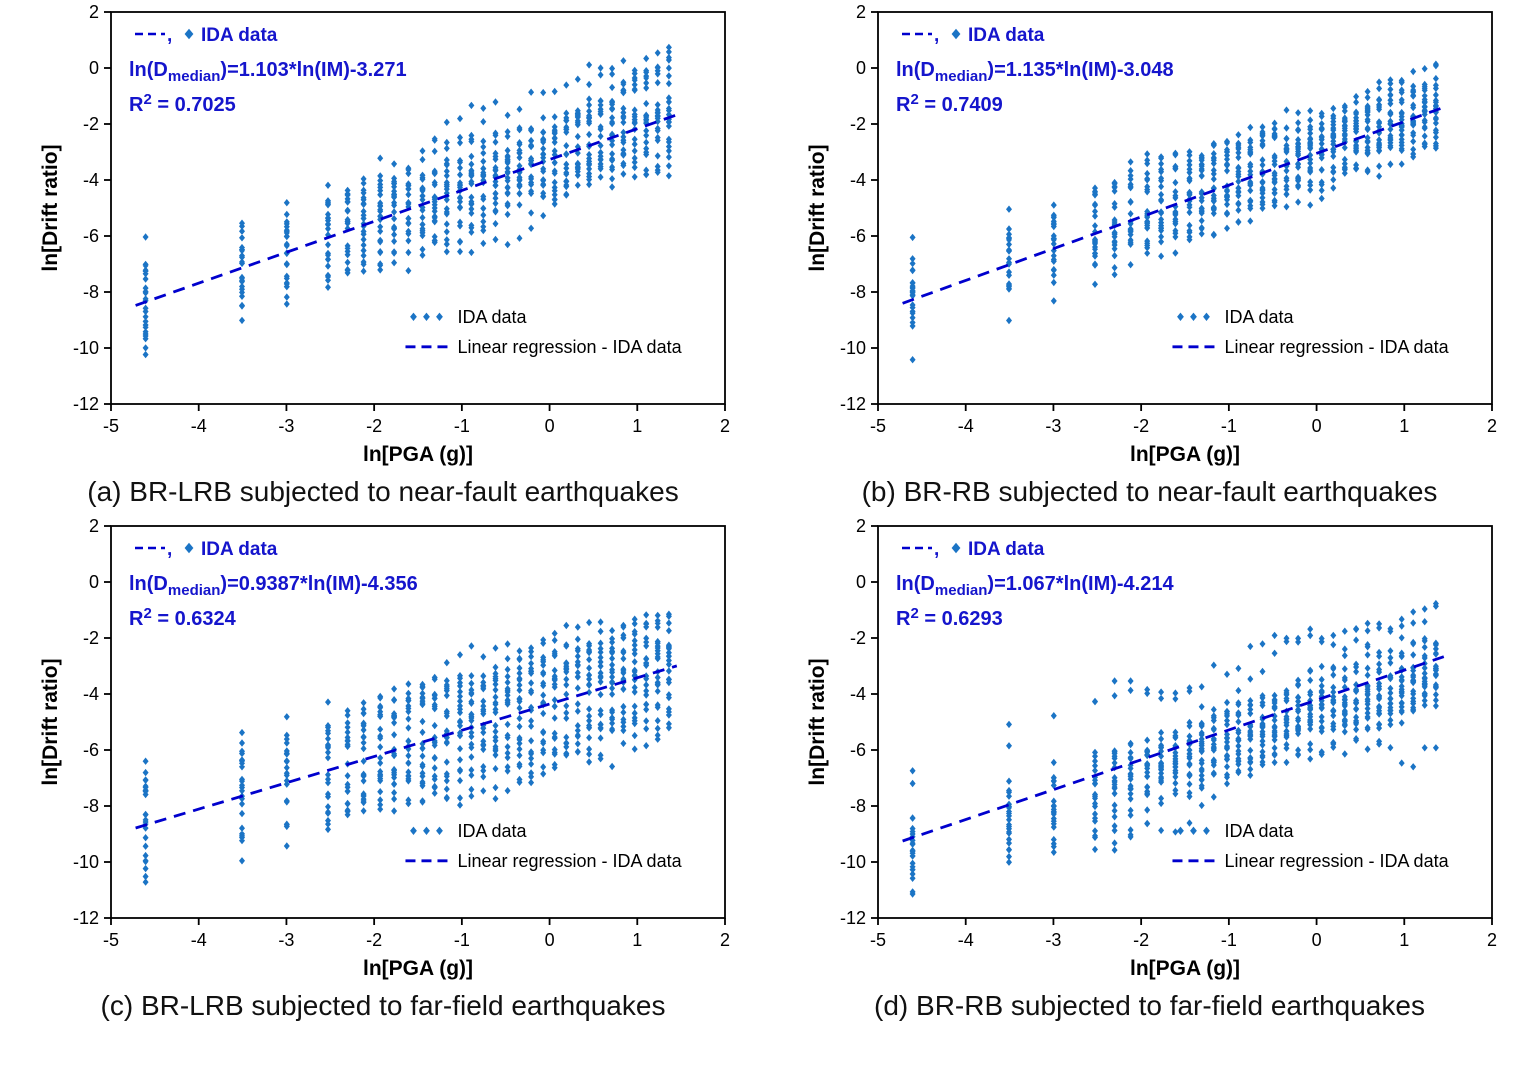 The width and height of the screenshot is (1533, 1071). What do you see at coordinates (949, 617) in the screenshot?
I see `r-squared-value: R2 = 0.6293` at bounding box center [949, 617].